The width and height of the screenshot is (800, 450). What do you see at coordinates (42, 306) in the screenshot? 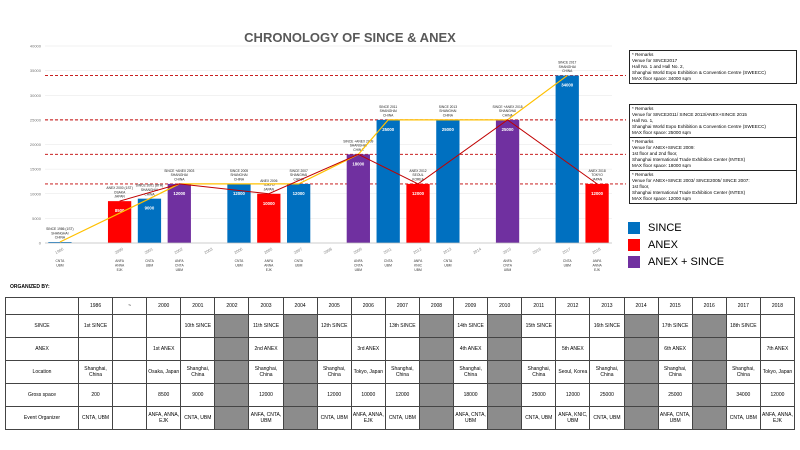
I see `table-corner-cell` at bounding box center [42, 306].